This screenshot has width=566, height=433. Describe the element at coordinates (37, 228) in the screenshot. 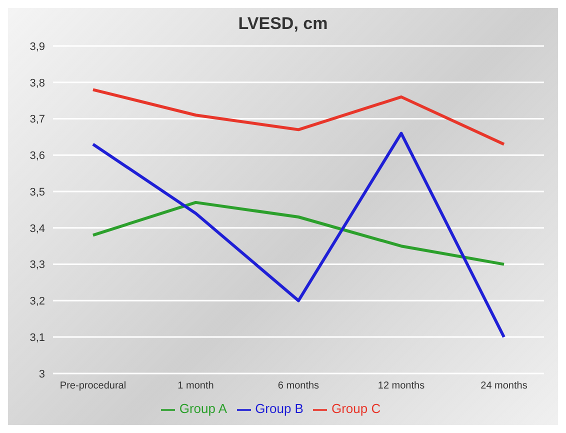

I see `y-tick-label: 3,4` at that location.